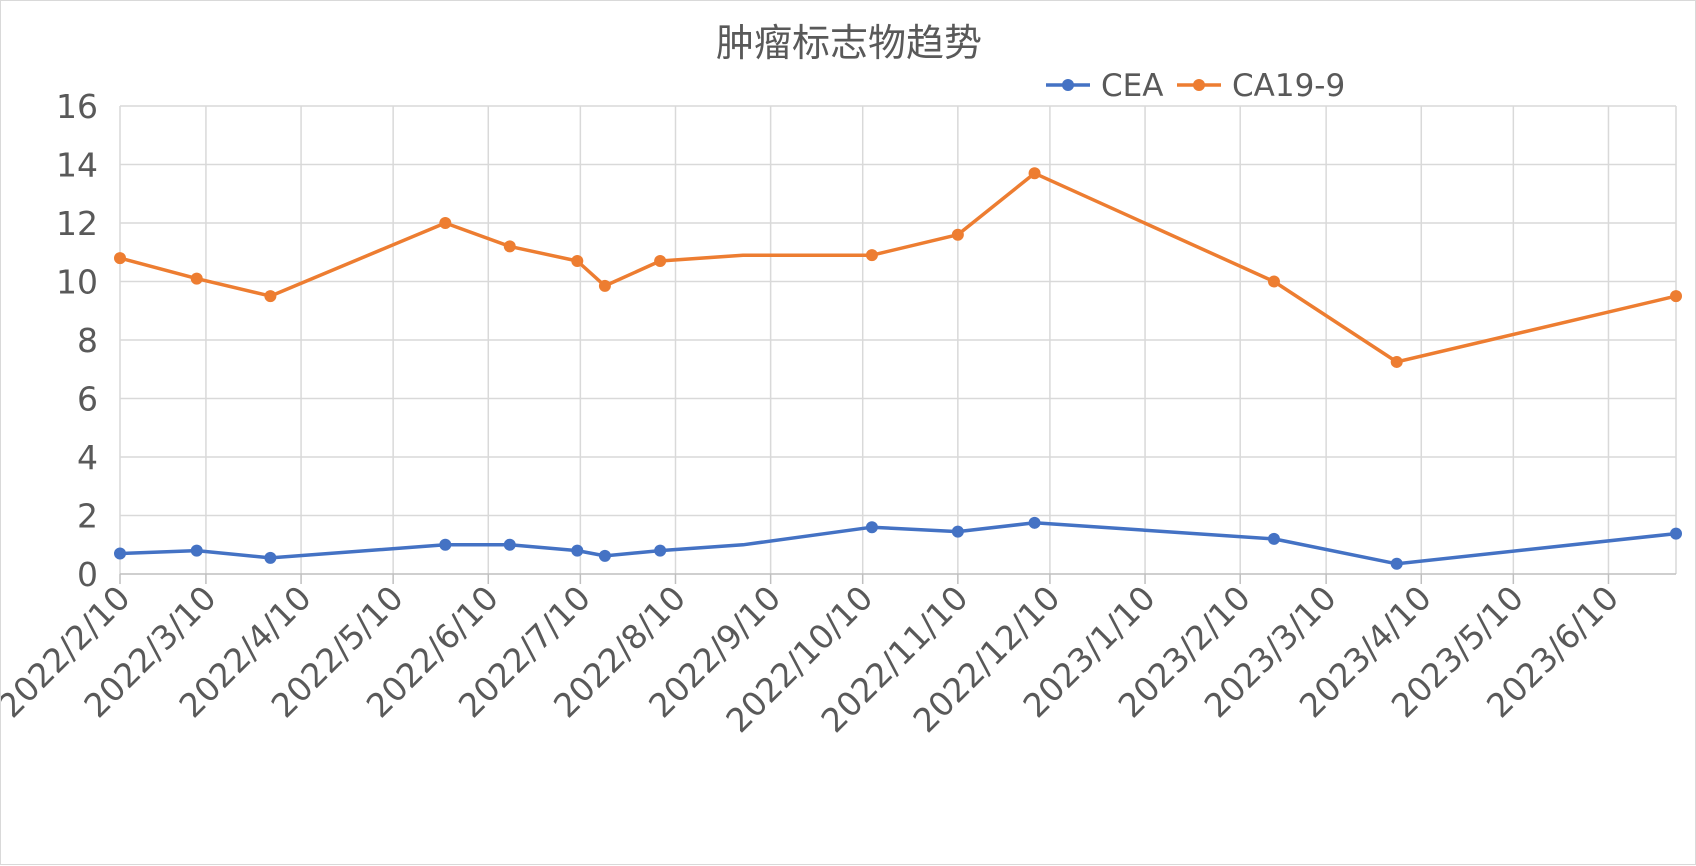  What do you see at coordinates (1068, 85) in the screenshot?
I see `legend-marker-cea` at bounding box center [1068, 85].